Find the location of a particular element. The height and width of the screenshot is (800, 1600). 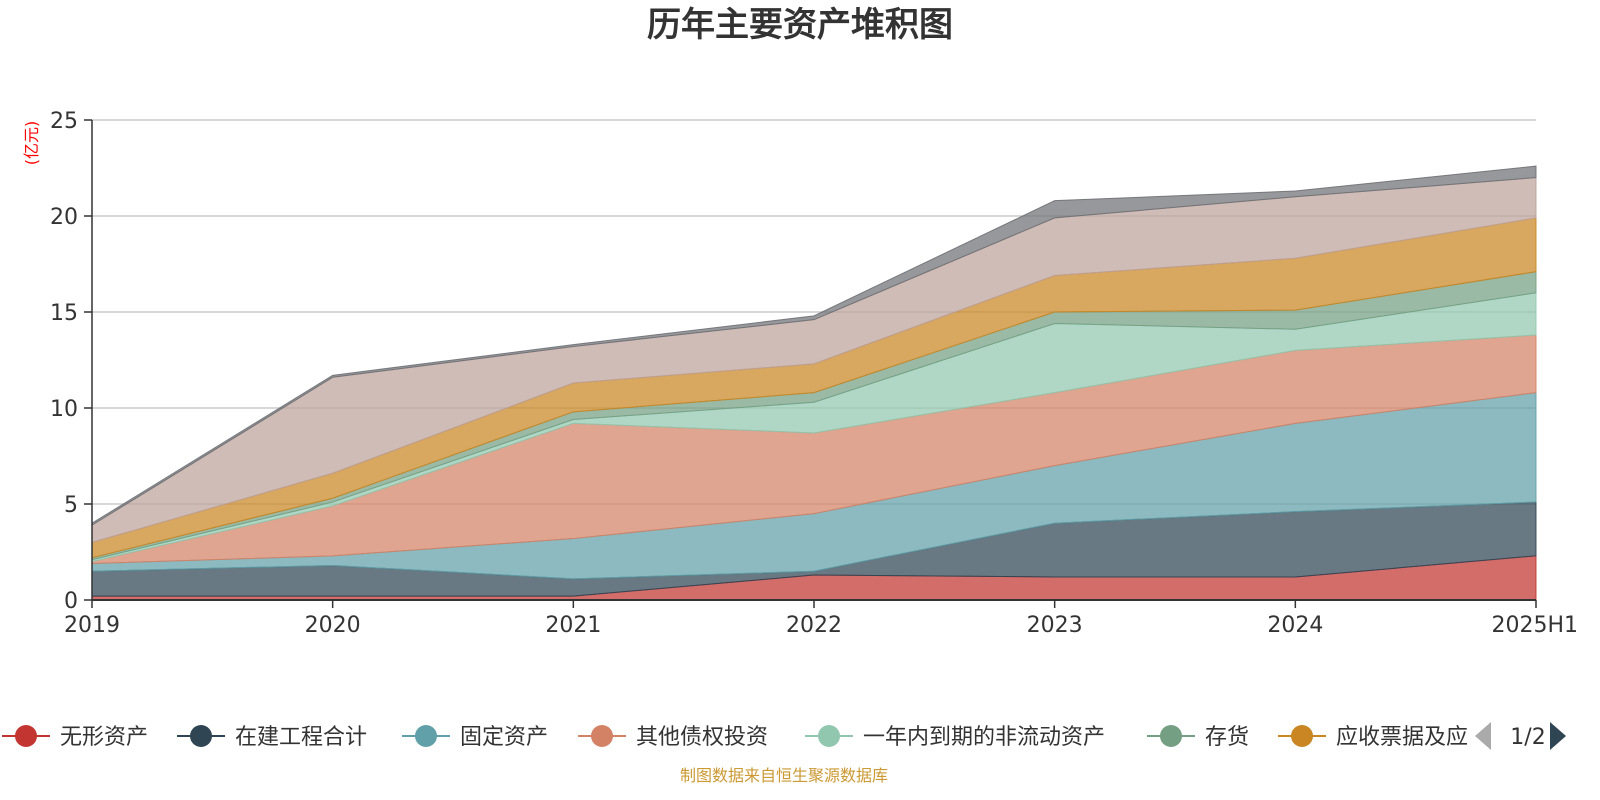

x-tick-label: 2019 is located at coordinates (92, 625).